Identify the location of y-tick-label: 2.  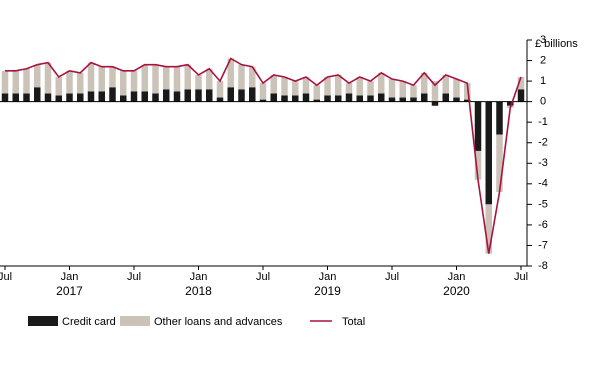
(543, 60).